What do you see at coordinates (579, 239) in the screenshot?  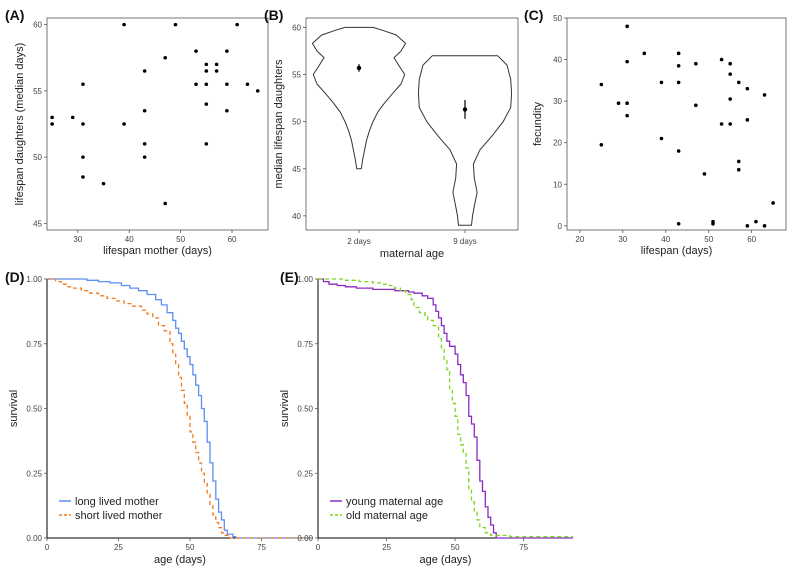 I see `x-tick-label: 20` at bounding box center [579, 239].